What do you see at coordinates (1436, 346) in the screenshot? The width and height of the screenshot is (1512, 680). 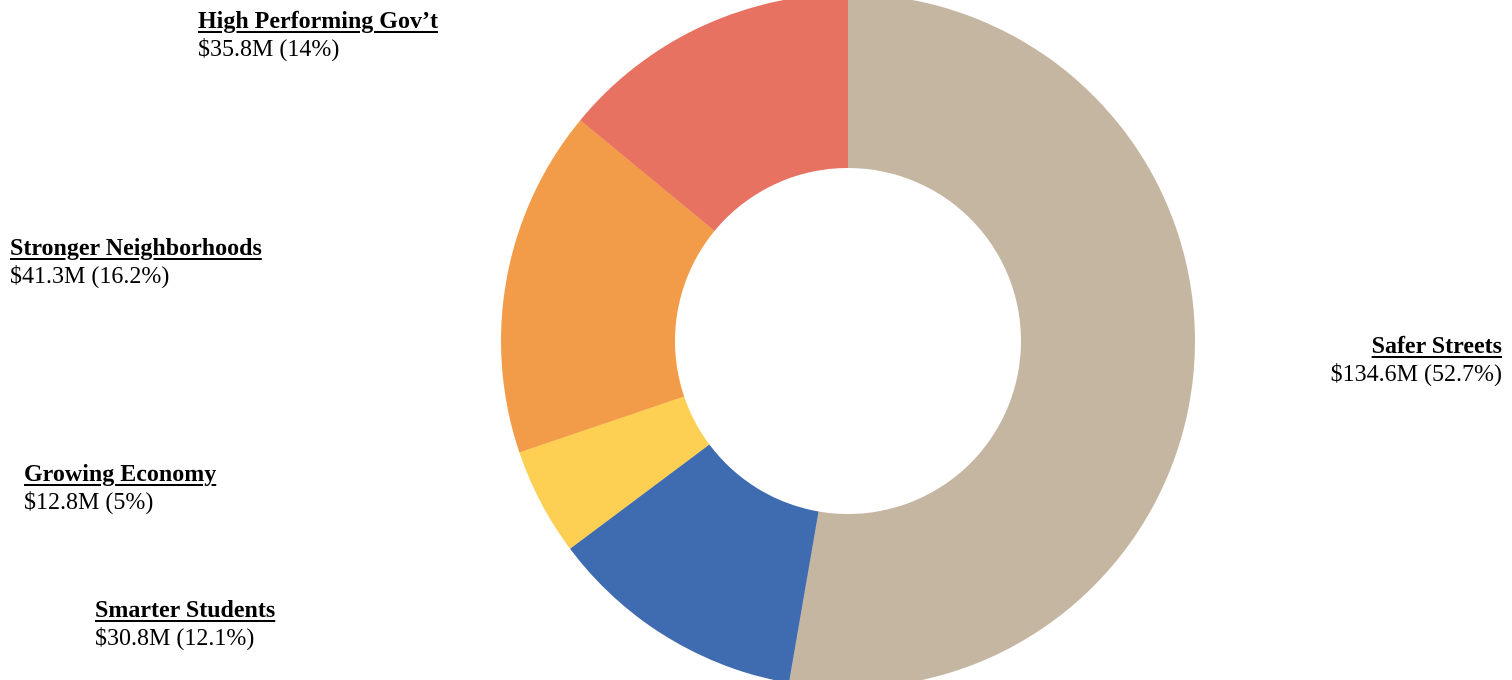 I see `slice-name-safer-streets: Safer Streets` at bounding box center [1436, 346].